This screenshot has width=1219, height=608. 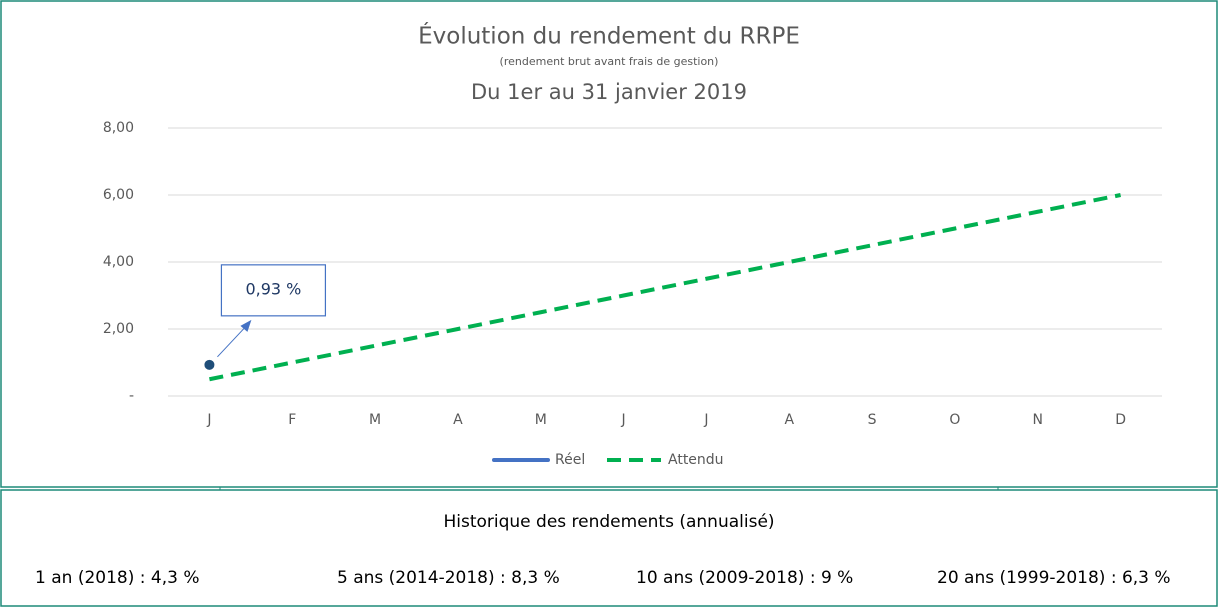 What do you see at coordinates (117, 578) in the screenshot?
I see `history-item: 1 an (2018) : 4,3 %` at bounding box center [117, 578].